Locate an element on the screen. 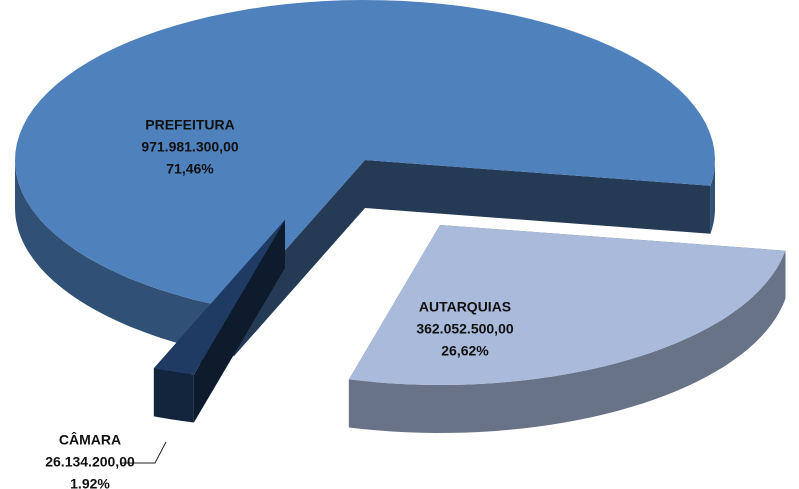 This screenshot has width=799, height=489. percent-label: 71,46% is located at coordinates (190, 169).